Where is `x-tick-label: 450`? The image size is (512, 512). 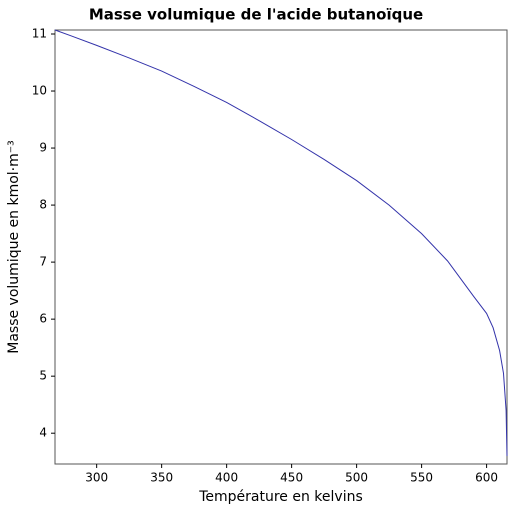 x-tick-label: 450 is located at coordinates (291, 478).